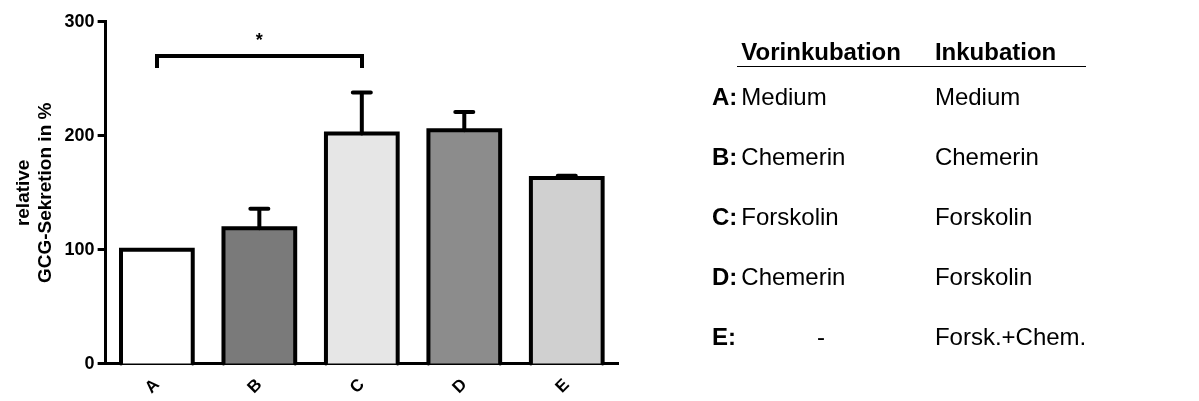  What do you see at coordinates (79, 20) in the screenshot?
I see `y-tick-label: 300` at bounding box center [79, 20].